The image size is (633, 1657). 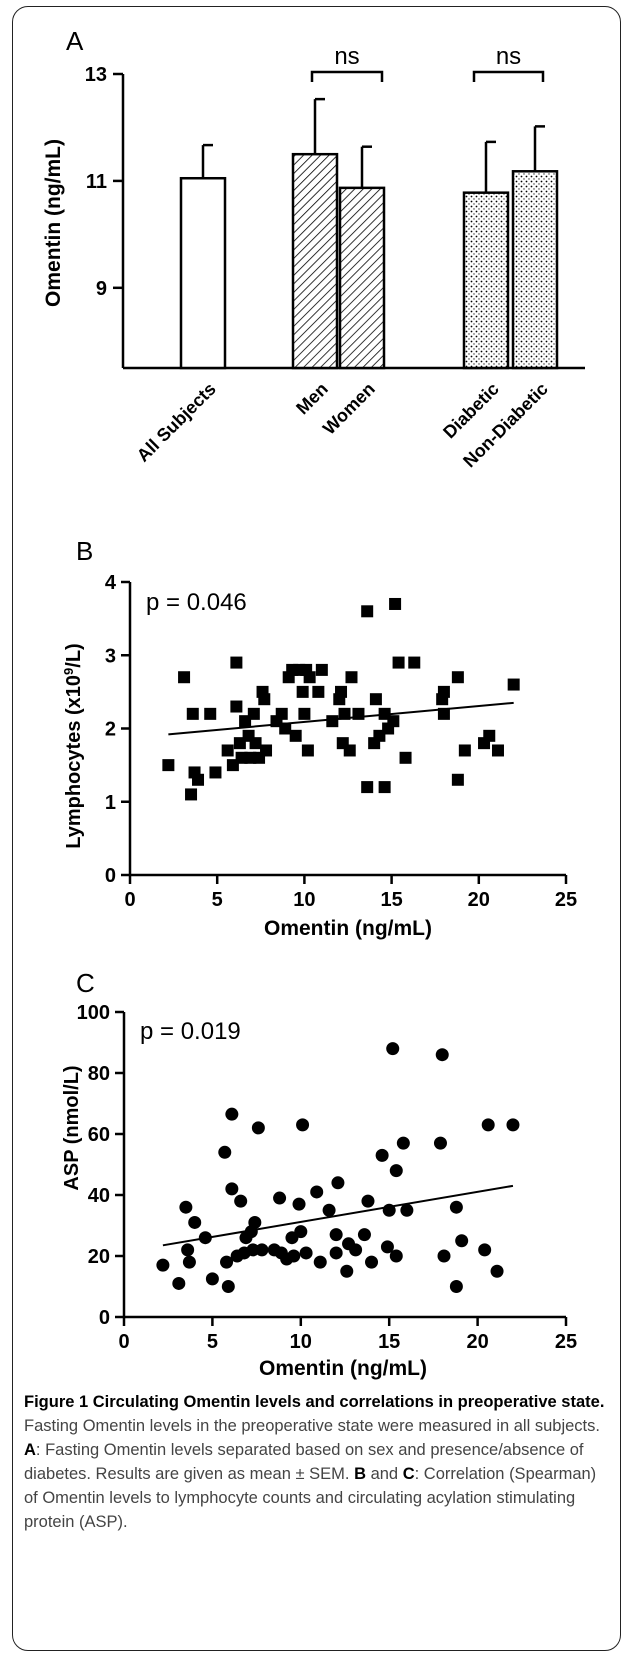 I want to click on y-tick-label: 0, so click(x=104, y=1318).